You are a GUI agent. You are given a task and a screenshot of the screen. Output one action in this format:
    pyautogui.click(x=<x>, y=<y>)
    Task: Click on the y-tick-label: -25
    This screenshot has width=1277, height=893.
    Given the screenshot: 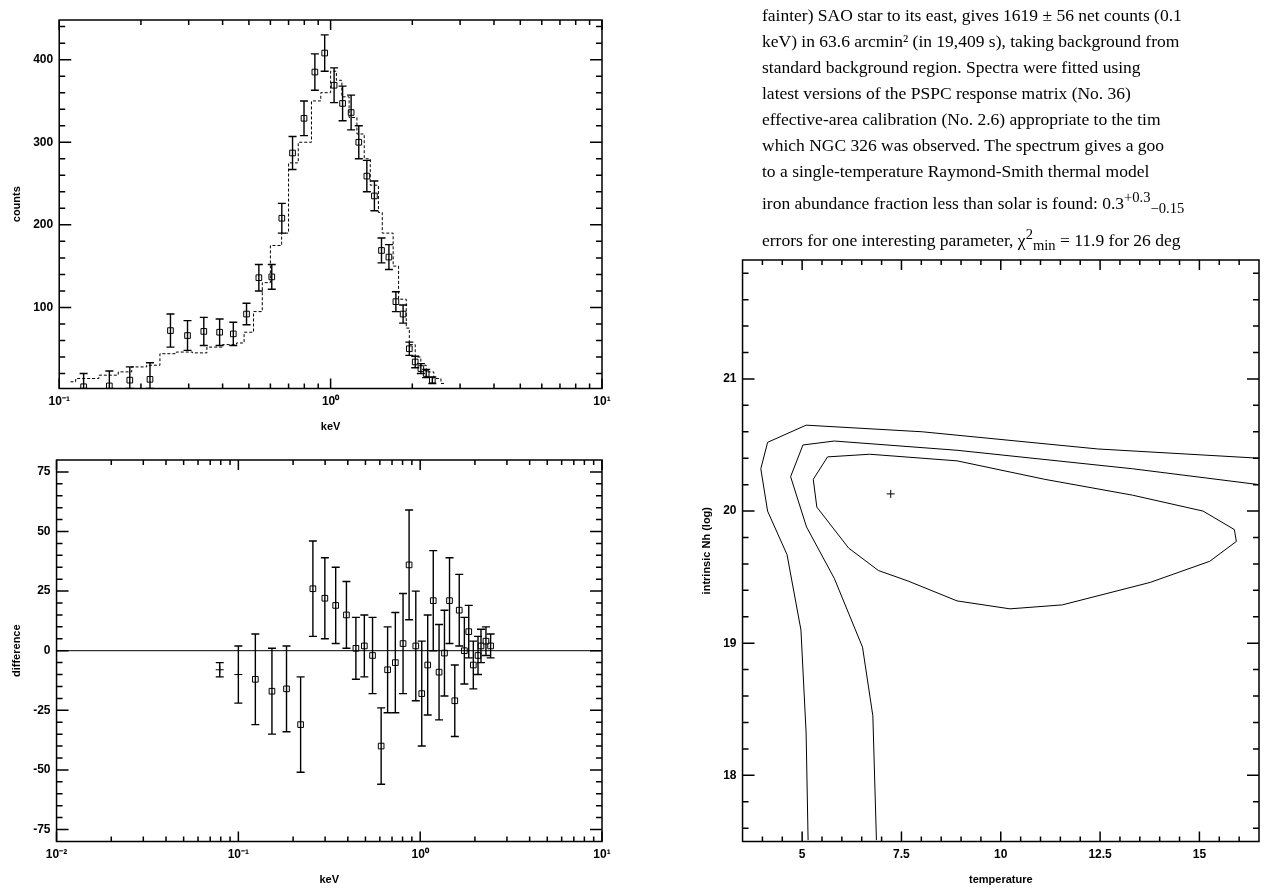 What is the action you would take?
    pyautogui.click(x=42, y=709)
    